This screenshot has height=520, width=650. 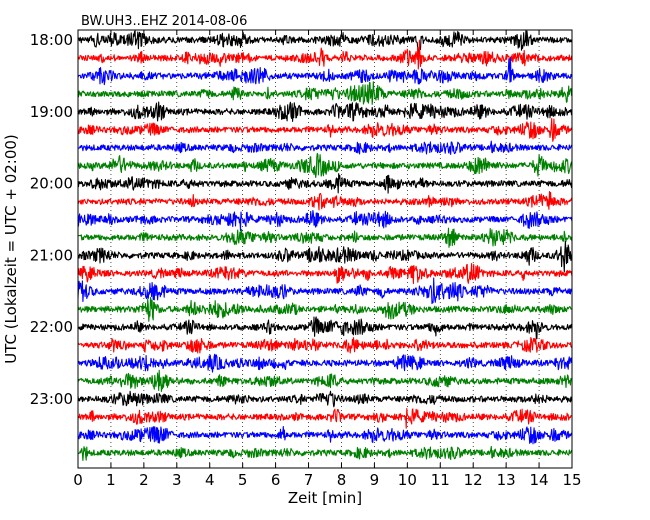 What do you see at coordinates (78, 480) in the screenshot?
I see `x-tick-label: 0` at bounding box center [78, 480].